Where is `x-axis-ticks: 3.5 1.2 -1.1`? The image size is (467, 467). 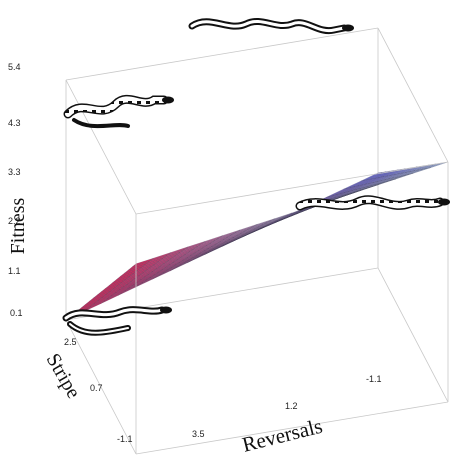 x-axis-ticks: 3.5 1.2 -1.1 is located at coordinates (287, 406).